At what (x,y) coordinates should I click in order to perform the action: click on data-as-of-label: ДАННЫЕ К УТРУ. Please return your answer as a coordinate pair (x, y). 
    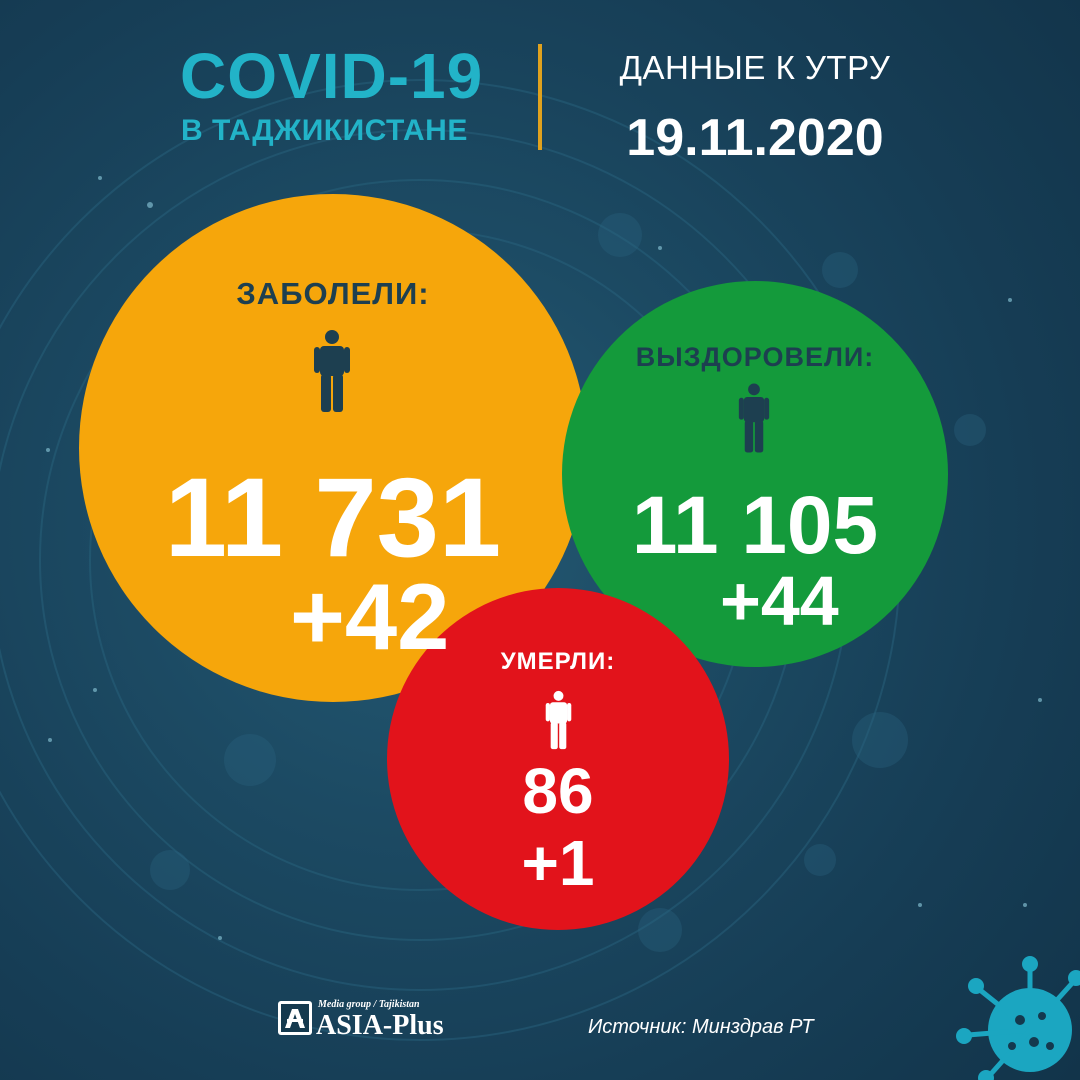
    Looking at the image, I should click on (755, 67).